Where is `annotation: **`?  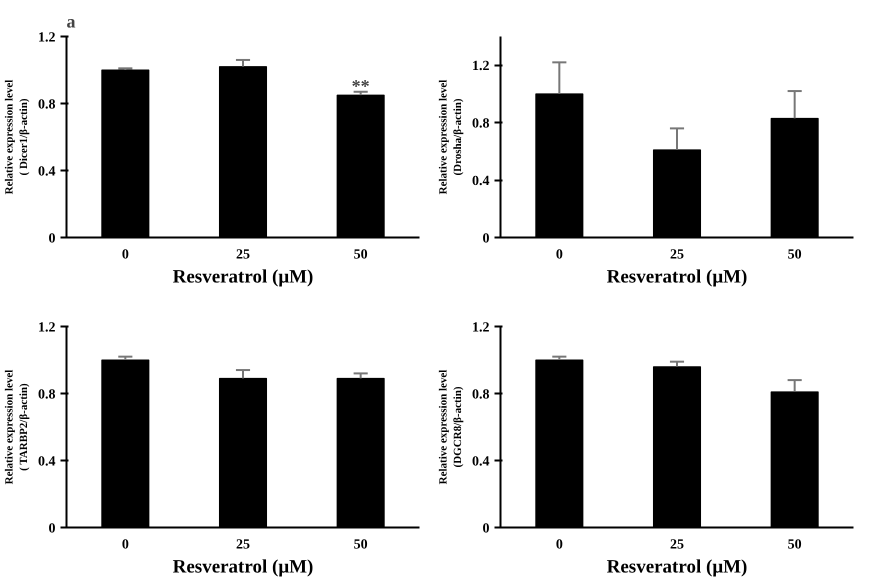
annotation: ** is located at coordinates (361, 86).